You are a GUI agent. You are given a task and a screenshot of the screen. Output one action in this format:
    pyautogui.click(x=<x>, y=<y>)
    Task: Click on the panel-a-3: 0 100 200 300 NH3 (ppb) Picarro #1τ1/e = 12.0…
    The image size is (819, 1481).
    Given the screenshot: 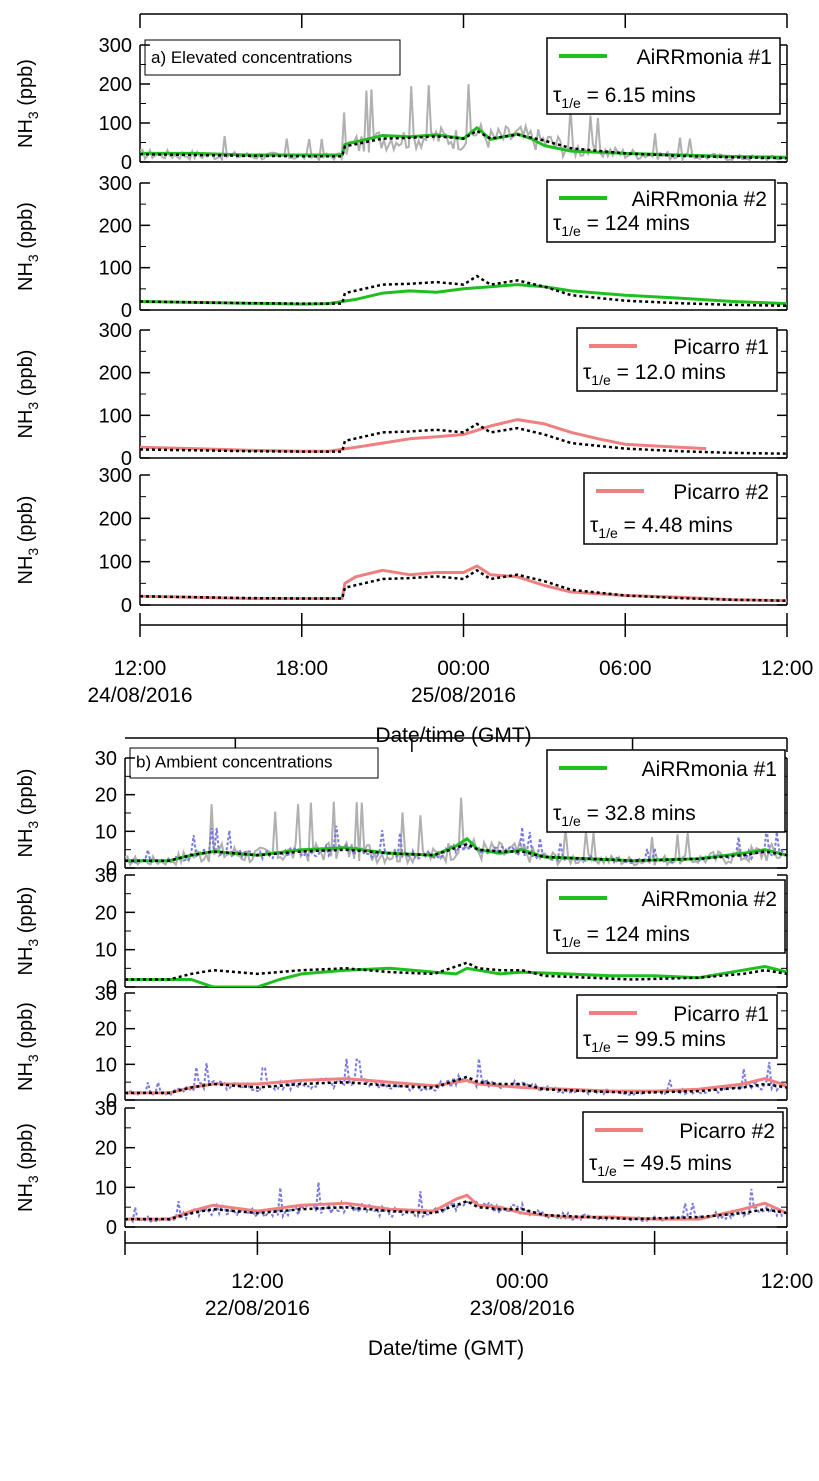 What is the action you would take?
    pyautogui.click(x=401, y=395)
    